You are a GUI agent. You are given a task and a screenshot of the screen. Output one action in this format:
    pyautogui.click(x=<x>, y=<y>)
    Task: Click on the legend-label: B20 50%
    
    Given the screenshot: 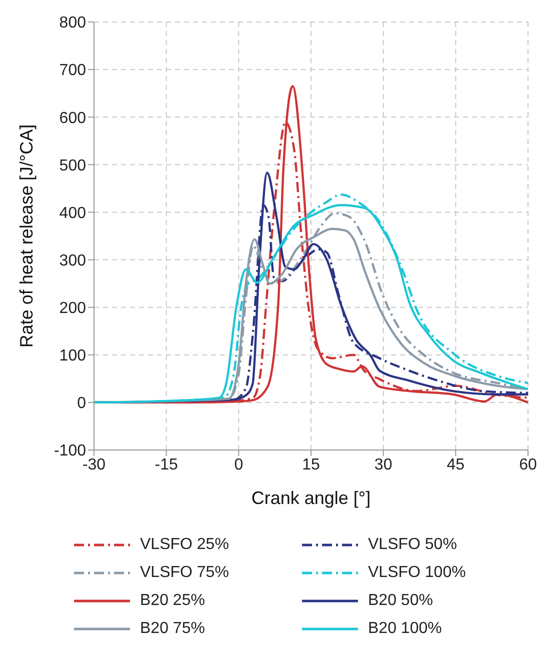 What is the action you would take?
    pyautogui.click(x=400, y=601)
    